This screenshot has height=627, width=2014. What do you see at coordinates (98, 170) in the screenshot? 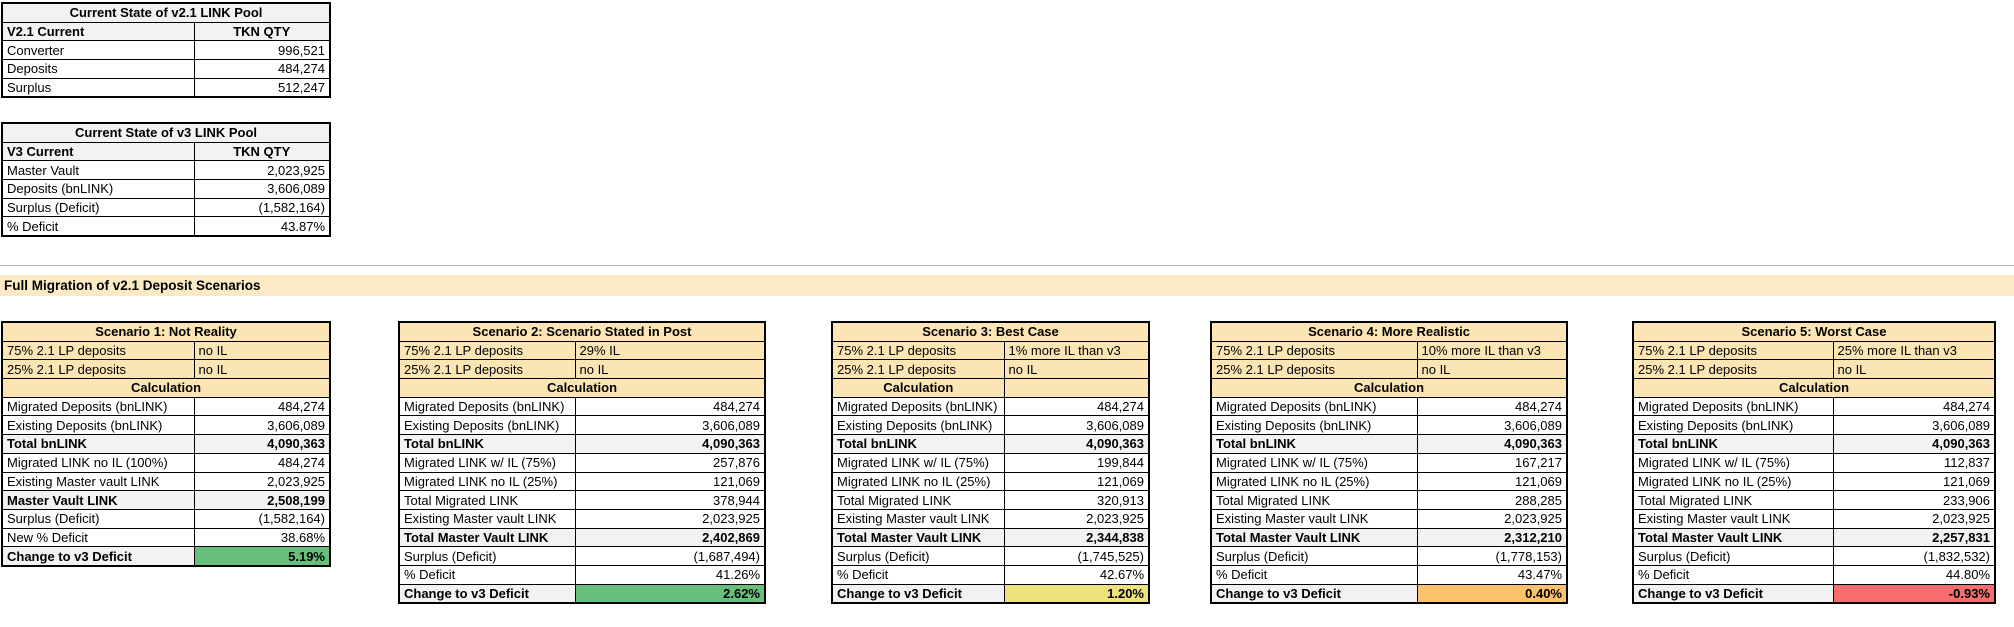
I see `pool-row-label: Master Vault` at bounding box center [98, 170].